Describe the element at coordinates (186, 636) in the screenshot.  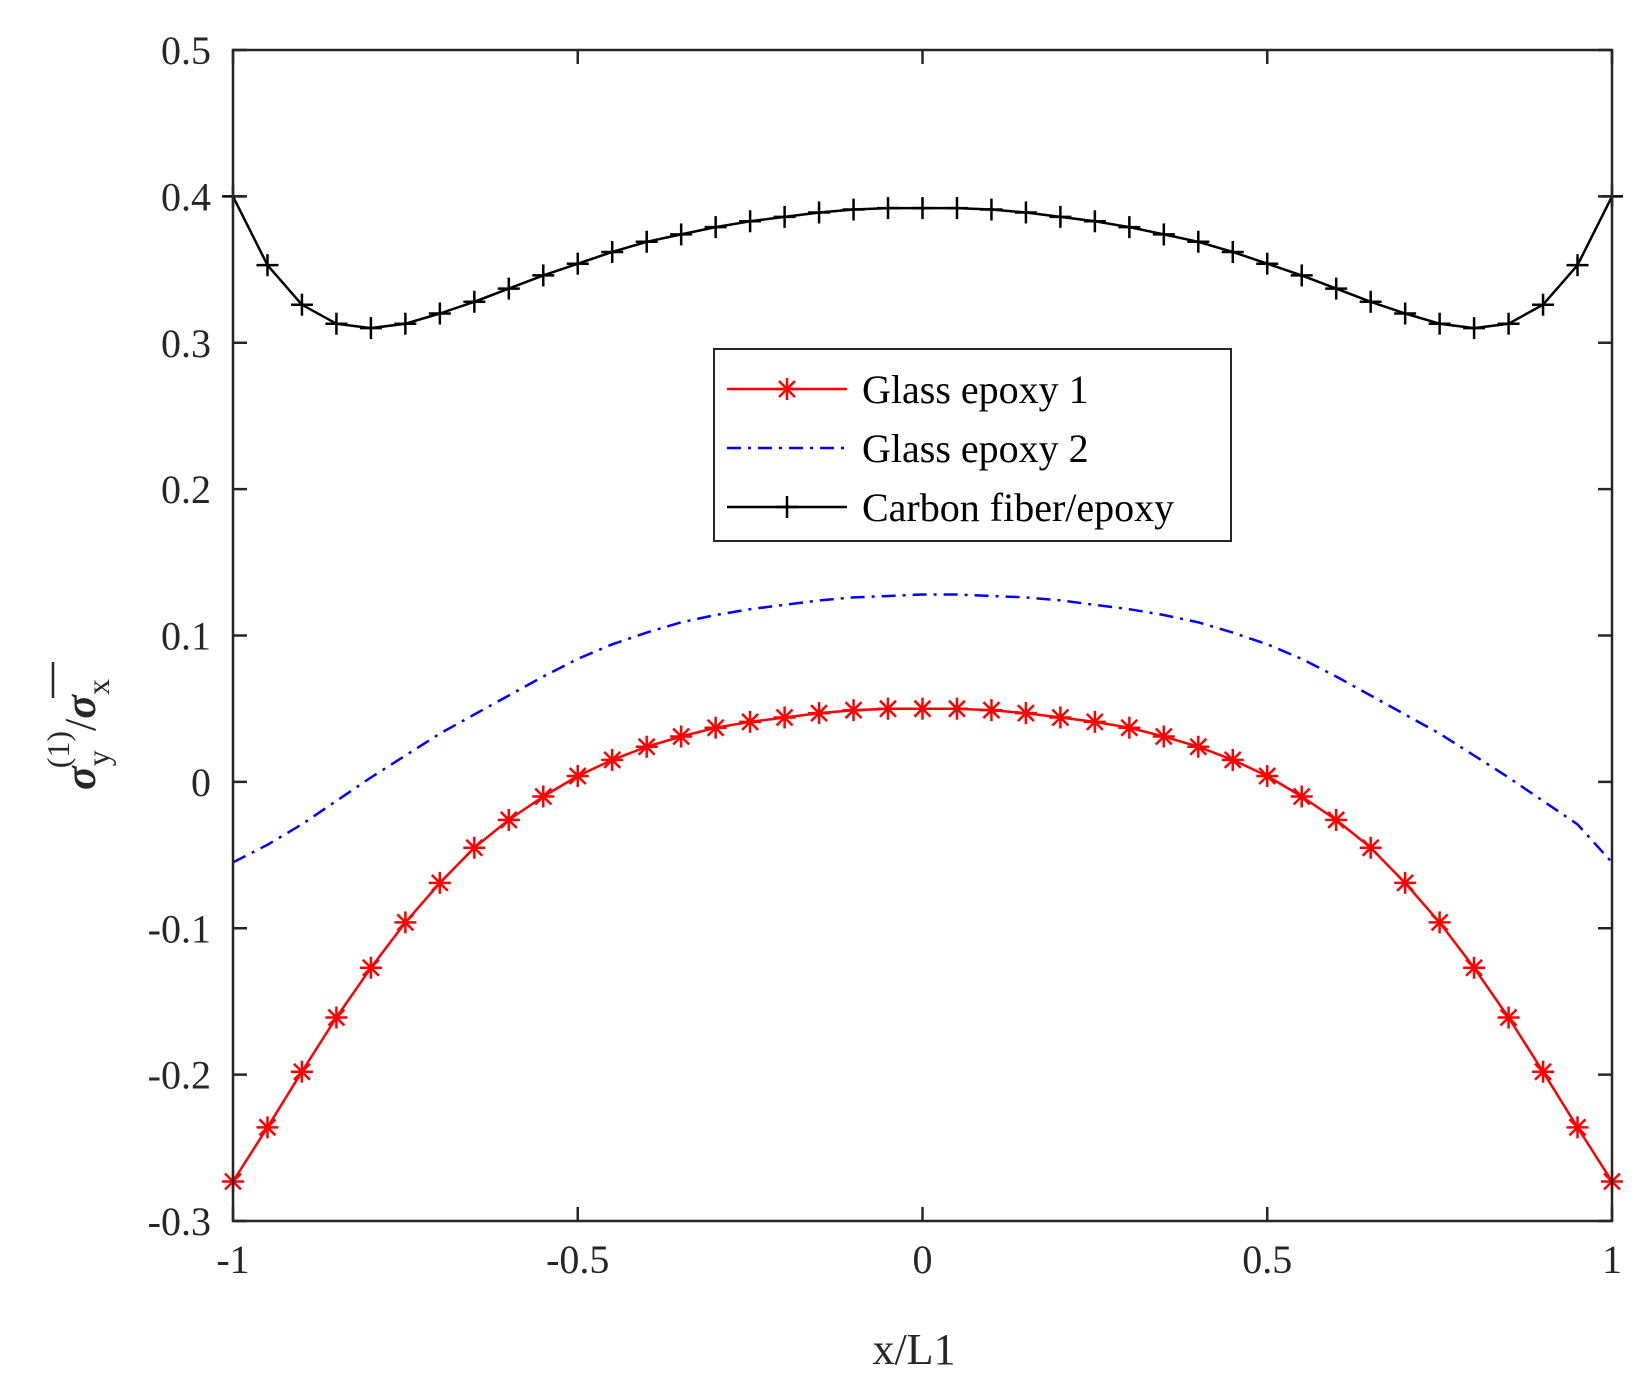
I see `y-tick-label: 0.1` at that location.